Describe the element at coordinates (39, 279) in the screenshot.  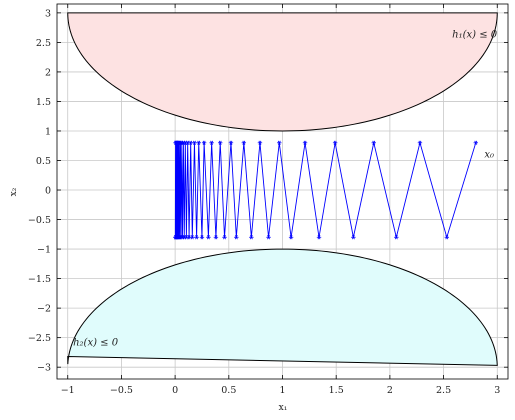
I see `y-tick-label: −1.5` at that location.